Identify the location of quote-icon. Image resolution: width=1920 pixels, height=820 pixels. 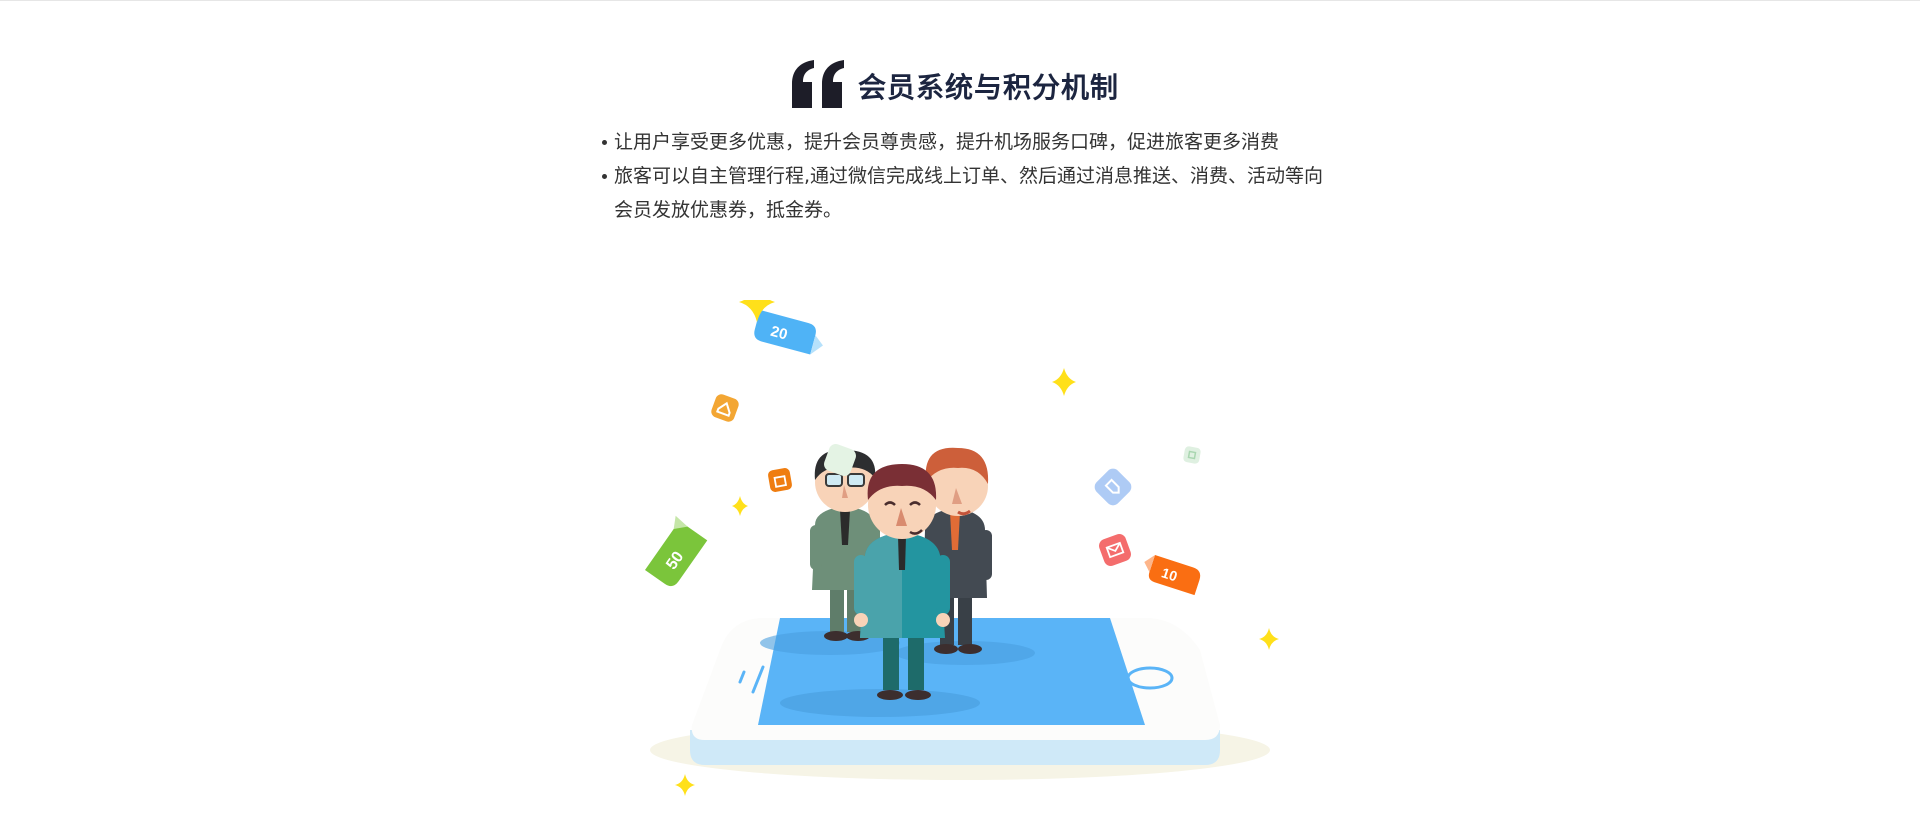
(818, 84).